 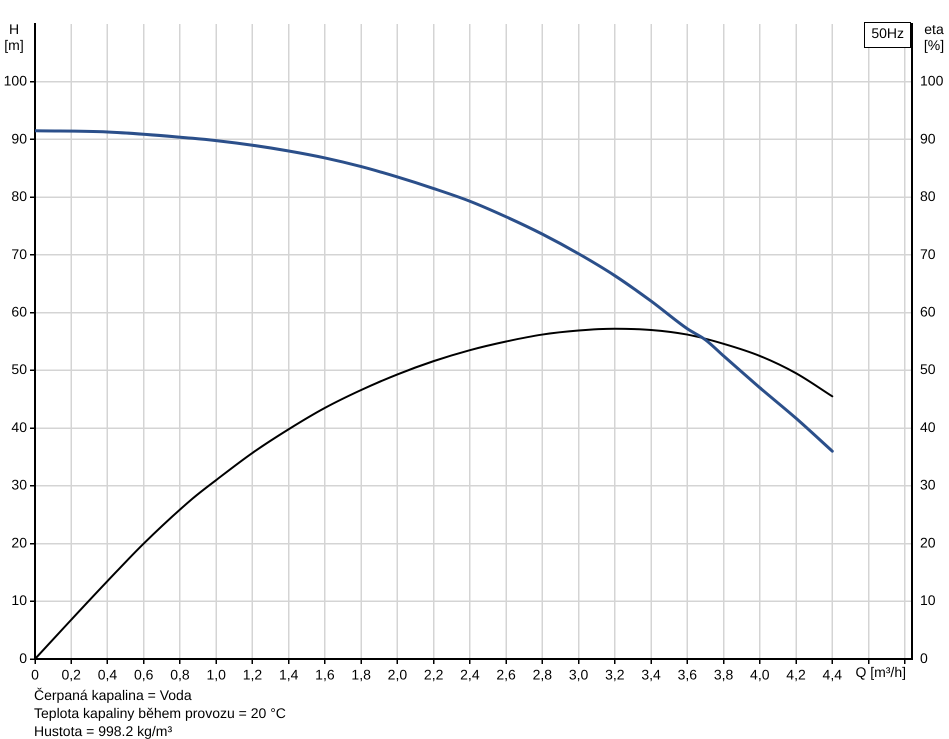 I want to click on y-tick-label: 0, so click(x=23, y=658).